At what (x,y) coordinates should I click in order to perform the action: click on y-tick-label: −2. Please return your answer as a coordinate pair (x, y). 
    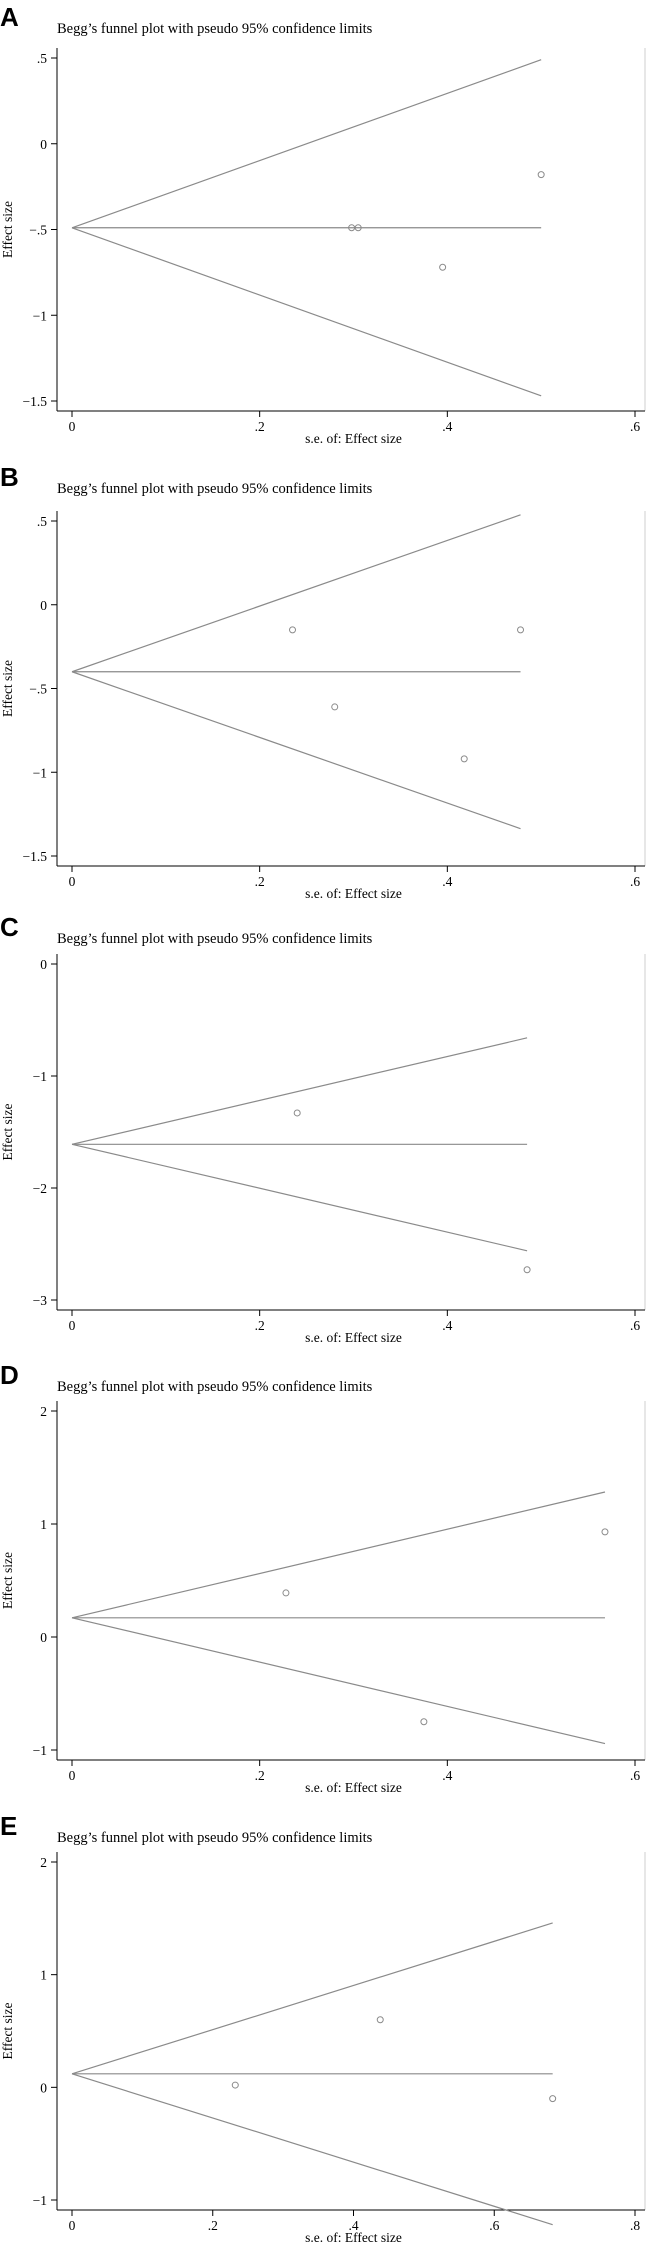
    Looking at the image, I should click on (40, 1188).